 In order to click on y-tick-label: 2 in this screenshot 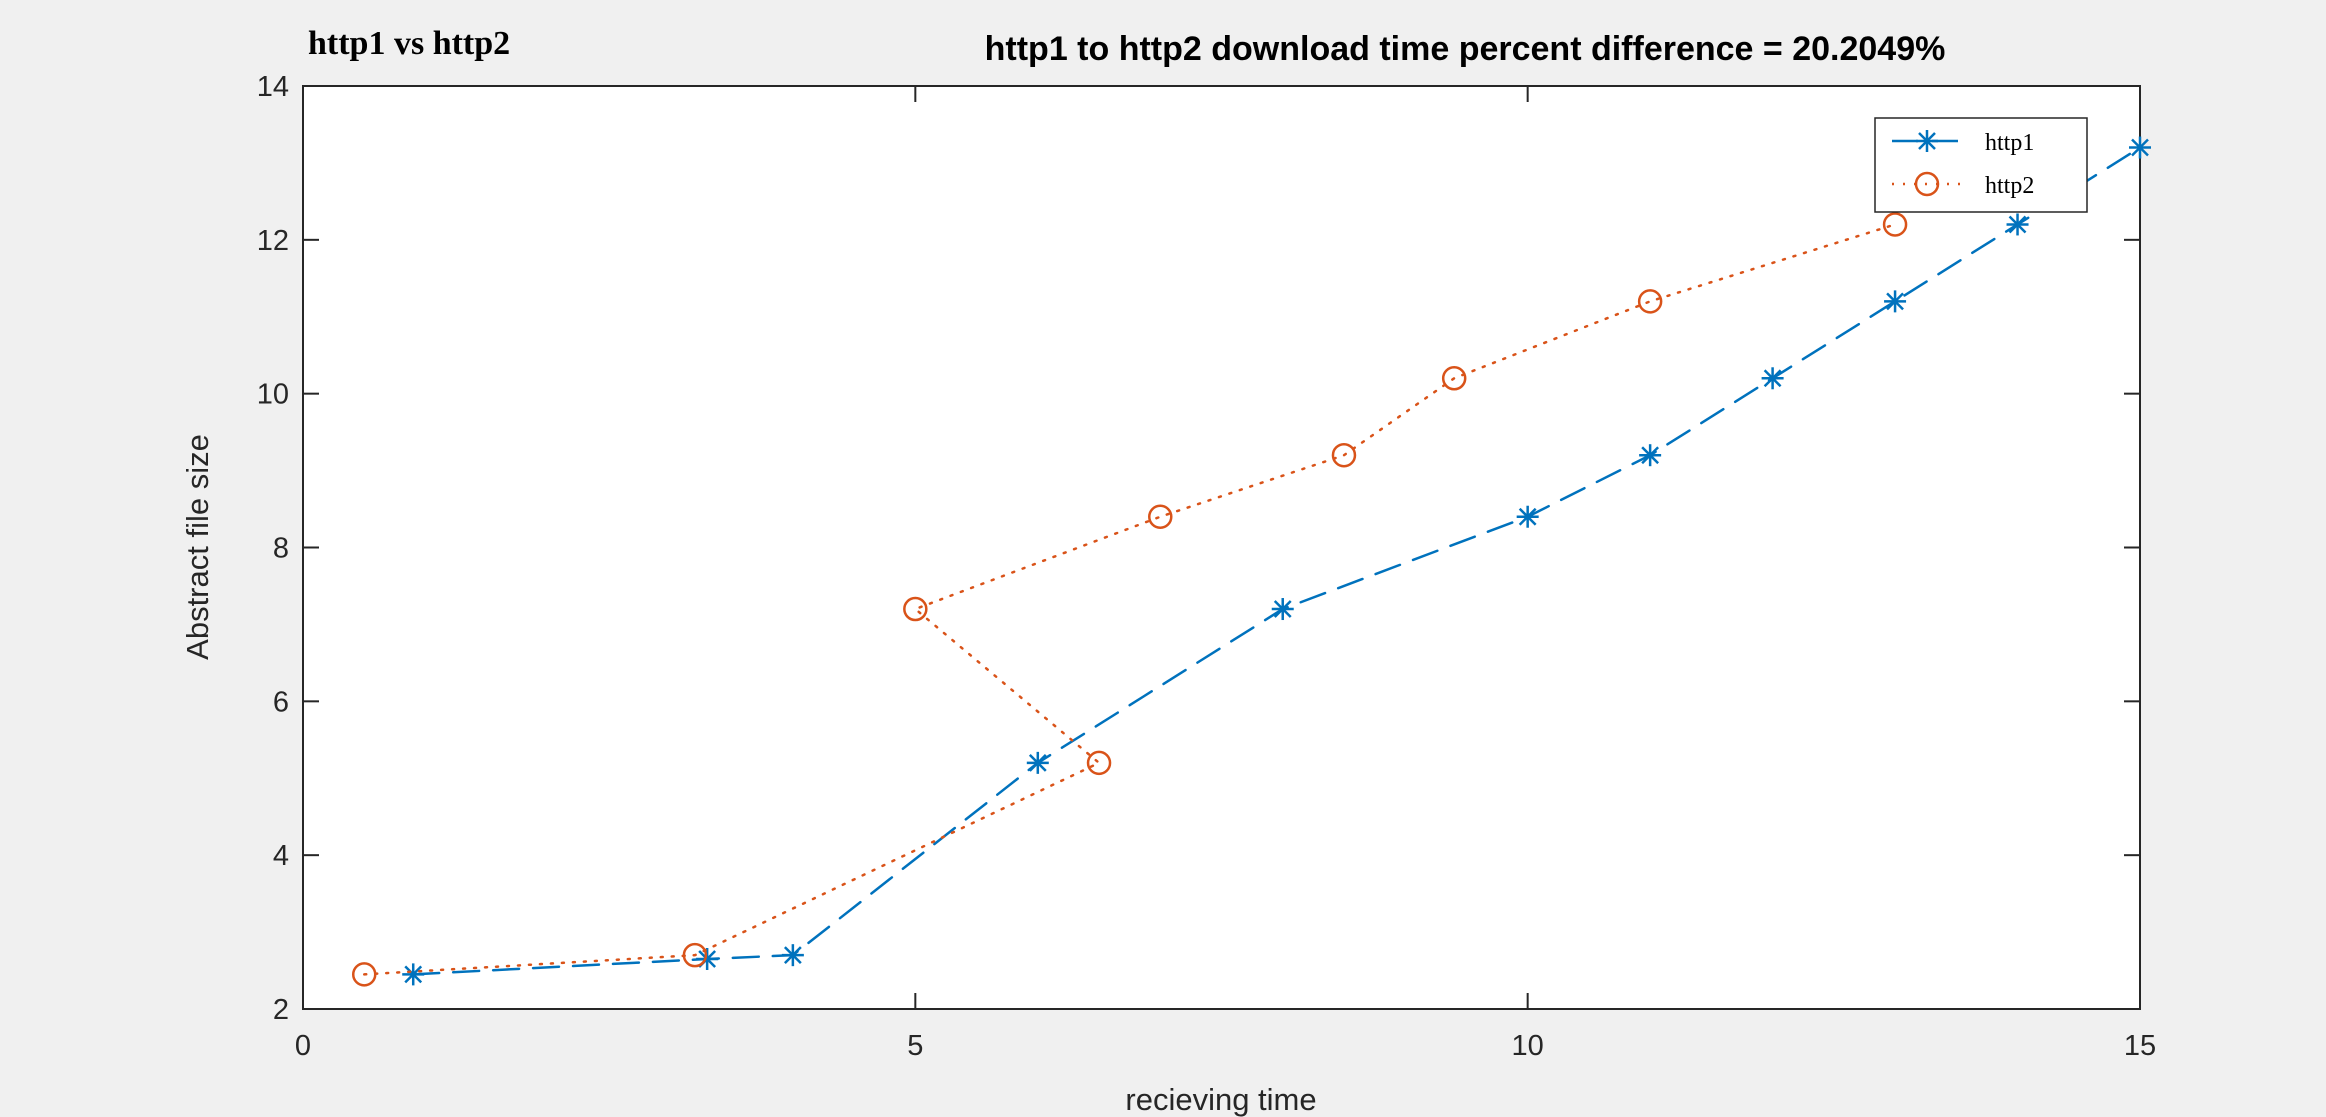, I will do `click(281, 1010)`.